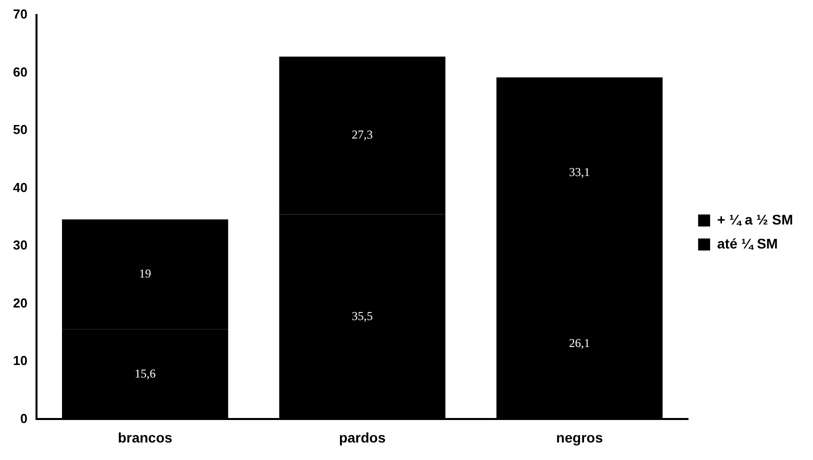 The width and height of the screenshot is (813, 460). Describe the element at coordinates (579, 172) in the screenshot. I see `data-label: 33,1` at that location.